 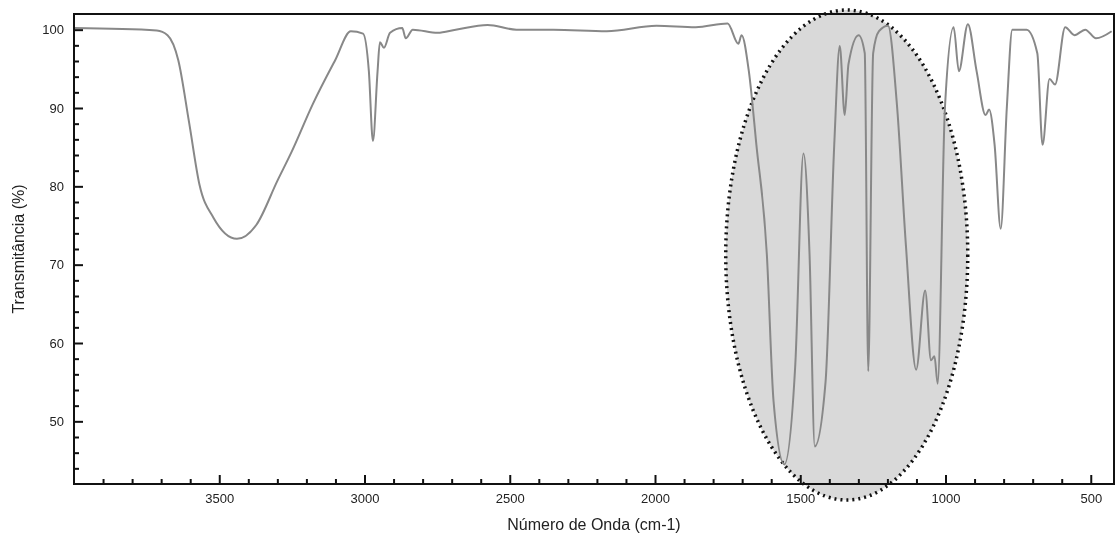 What do you see at coordinates (946, 499) in the screenshot?
I see `x-tick-label: 1000` at bounding box center [946, 499].